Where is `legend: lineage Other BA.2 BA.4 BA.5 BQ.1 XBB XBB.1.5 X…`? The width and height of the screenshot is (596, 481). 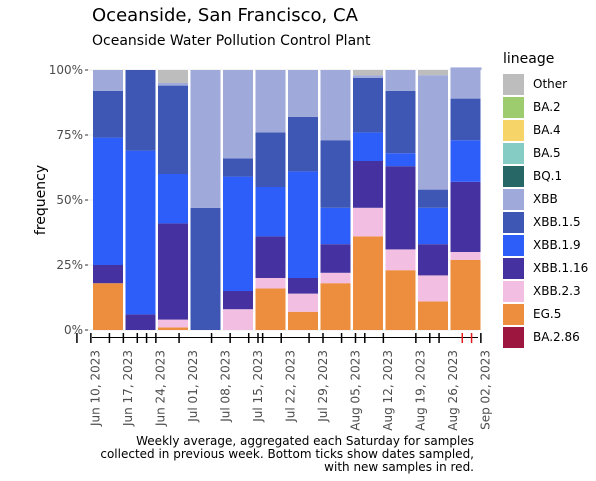 legend: lineage Other BA.2 BA.4 BA.5 BQ.1 XBB XBB.1.5 X… is located at coordinates (545, 199).